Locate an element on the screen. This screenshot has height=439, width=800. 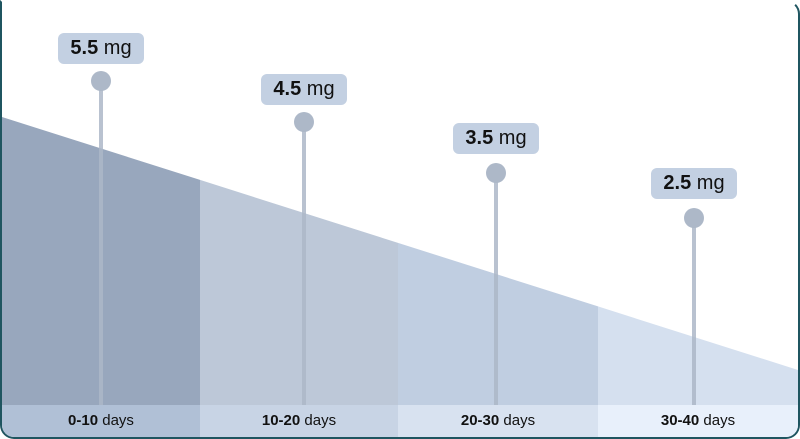
dose-value: 5.5 is located at coordinates (84, 48).